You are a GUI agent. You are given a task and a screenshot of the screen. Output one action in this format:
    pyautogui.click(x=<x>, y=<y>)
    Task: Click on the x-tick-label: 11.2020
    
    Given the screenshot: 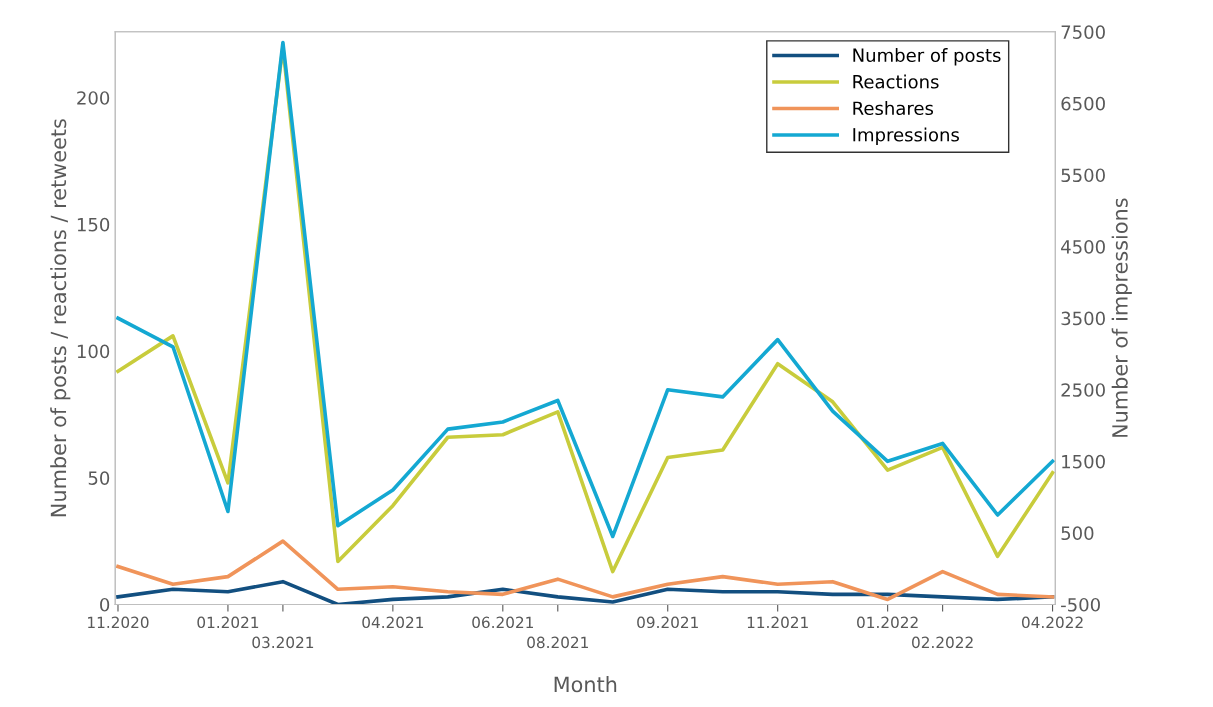 What is the action you would take?
    pyautogui.click(x=118, y=622)
    